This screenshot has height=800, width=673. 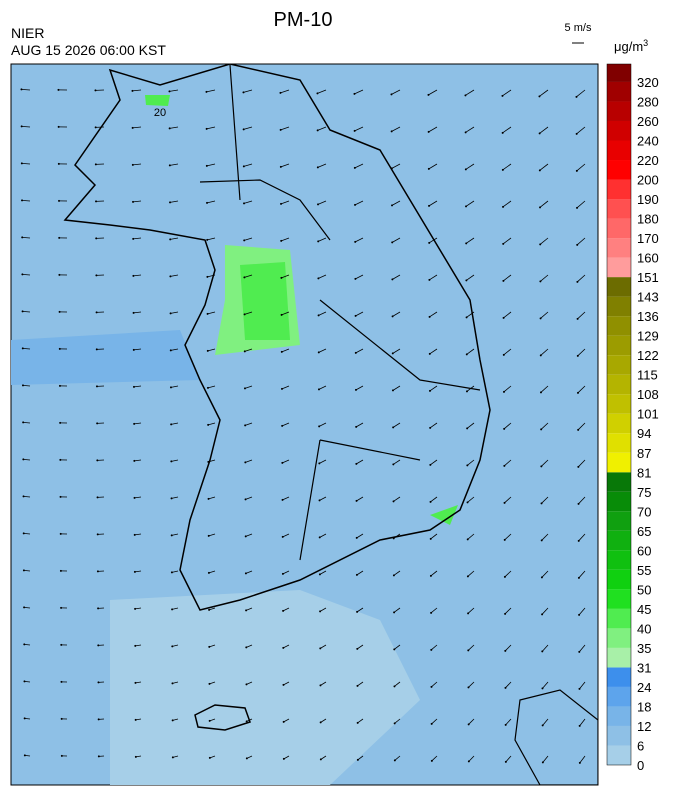 I want to click on colorbar-label: 18, so click(x=644, y=706).